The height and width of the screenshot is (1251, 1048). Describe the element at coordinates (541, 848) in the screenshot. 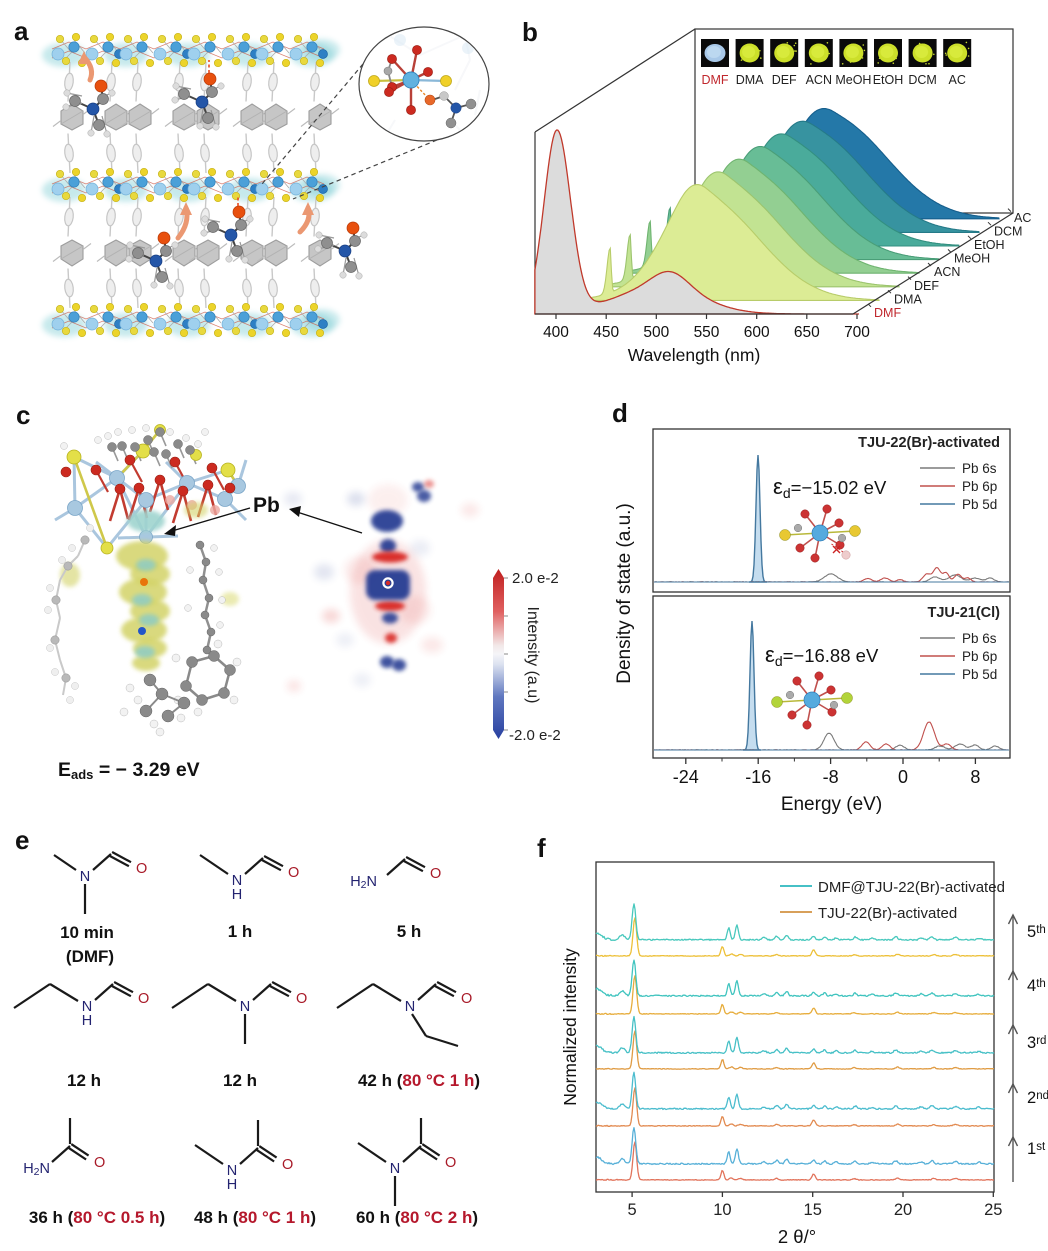

I see `svg-text: f` at that location.